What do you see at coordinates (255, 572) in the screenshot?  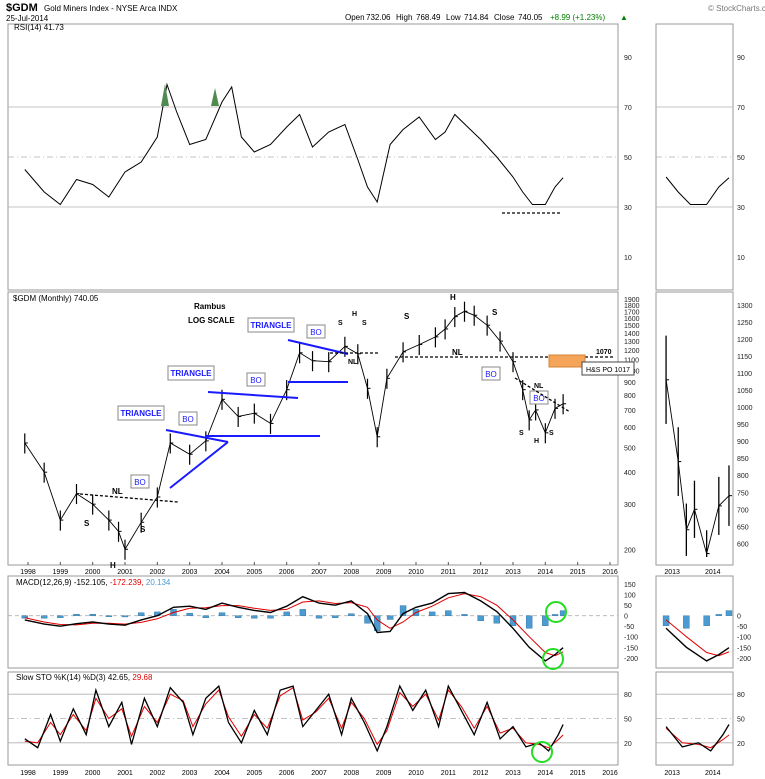 I see `x-year-2005: 2005` at bounding box center [255, 572].